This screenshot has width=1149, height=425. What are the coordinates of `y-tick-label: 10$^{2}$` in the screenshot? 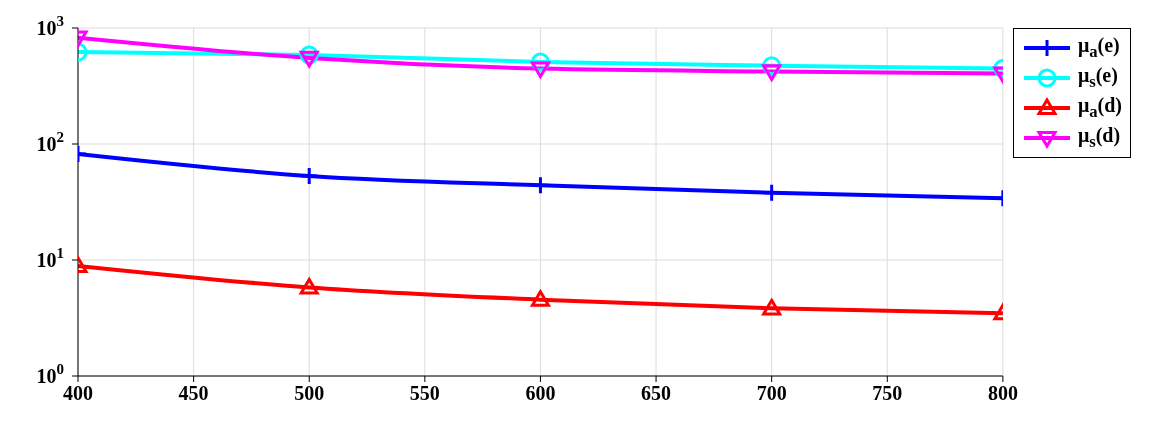 It's located at (50, 142).